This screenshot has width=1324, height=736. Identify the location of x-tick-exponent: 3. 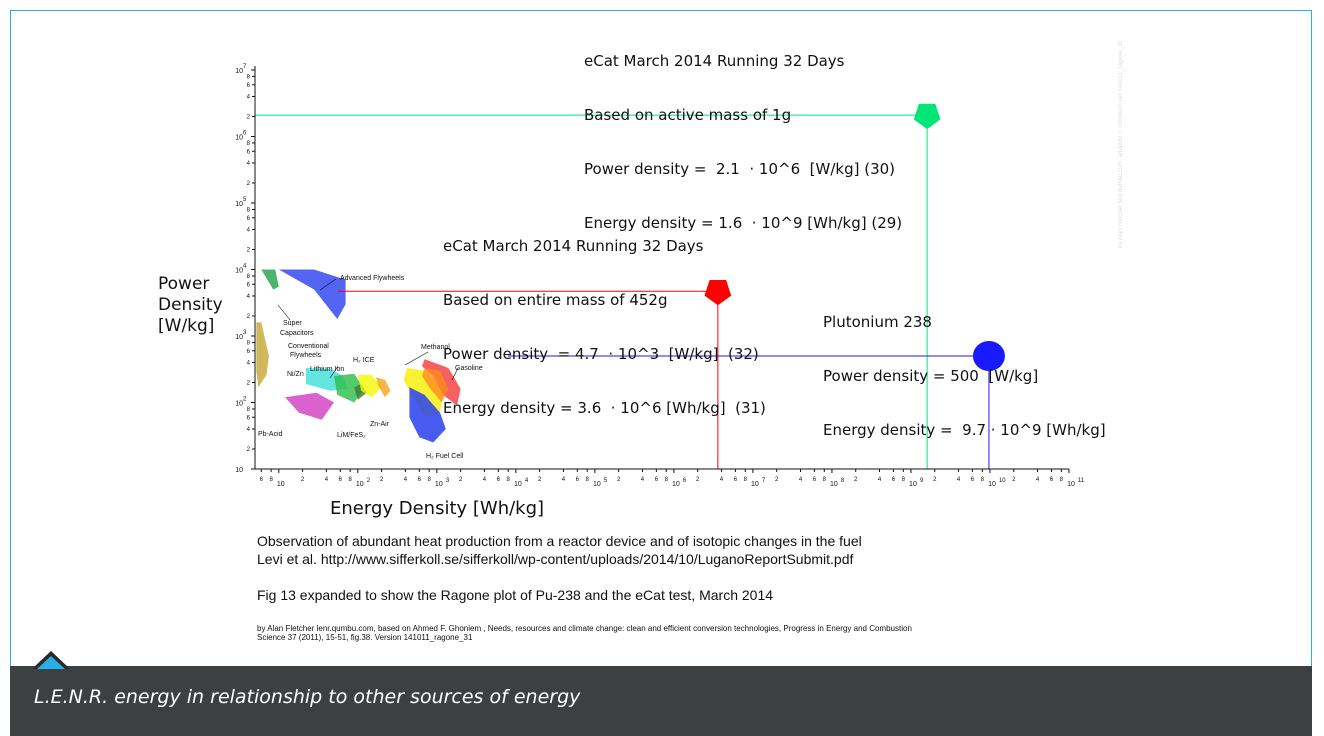
(448, 481).